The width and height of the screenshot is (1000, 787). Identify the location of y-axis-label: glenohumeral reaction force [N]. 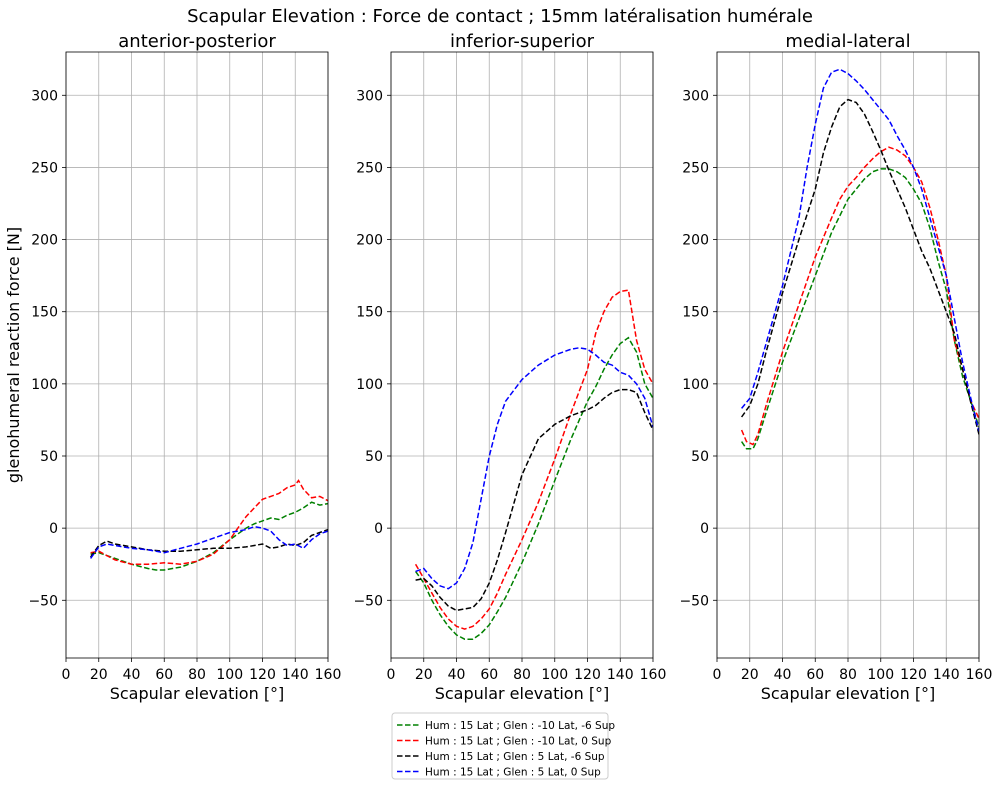
(13, 355).